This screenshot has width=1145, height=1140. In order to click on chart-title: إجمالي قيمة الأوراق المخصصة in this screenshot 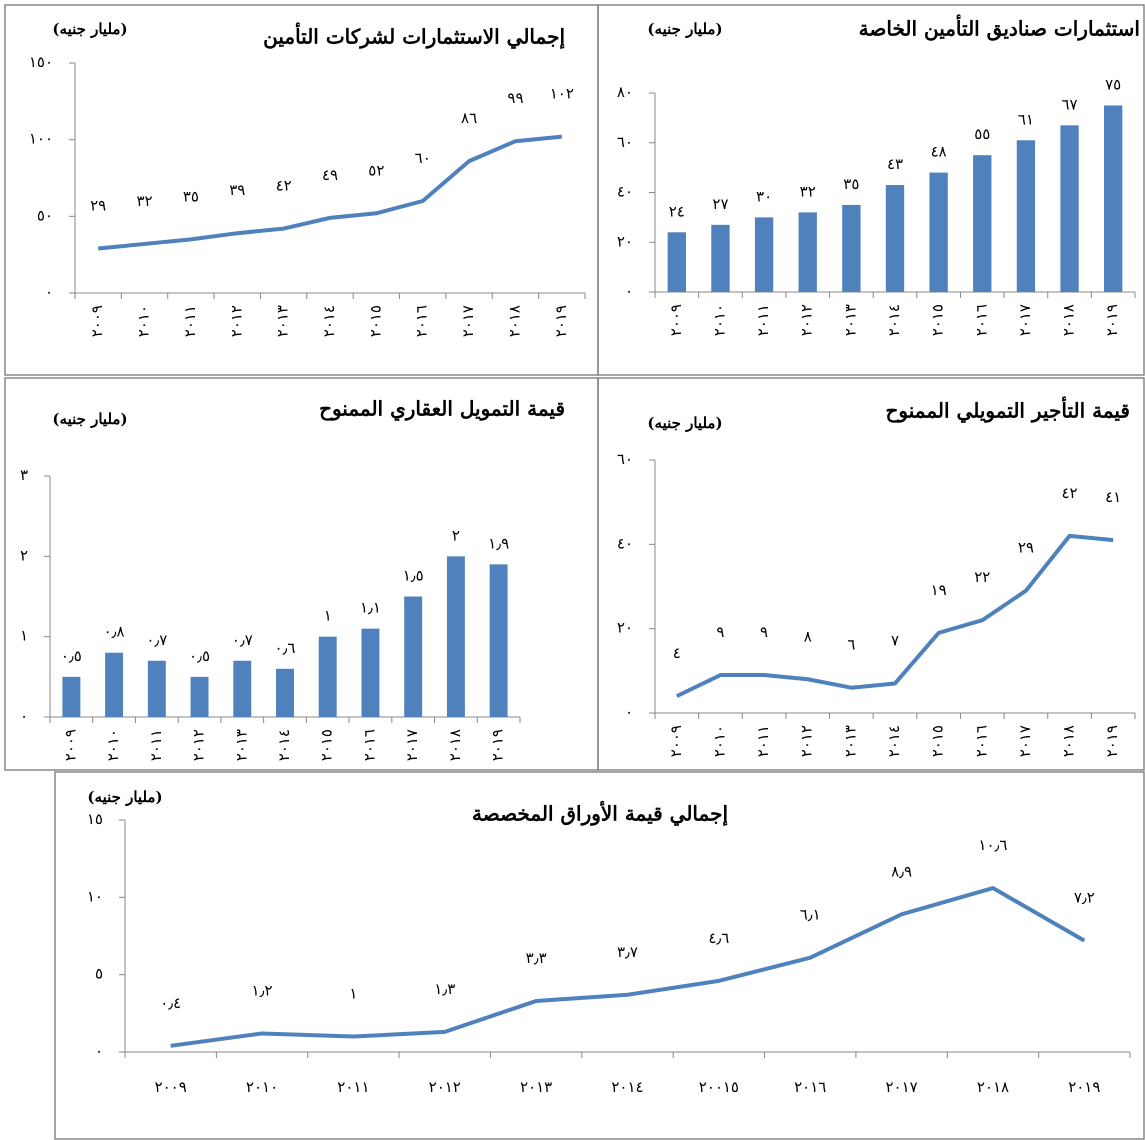, I will do `click(600, 814)`.